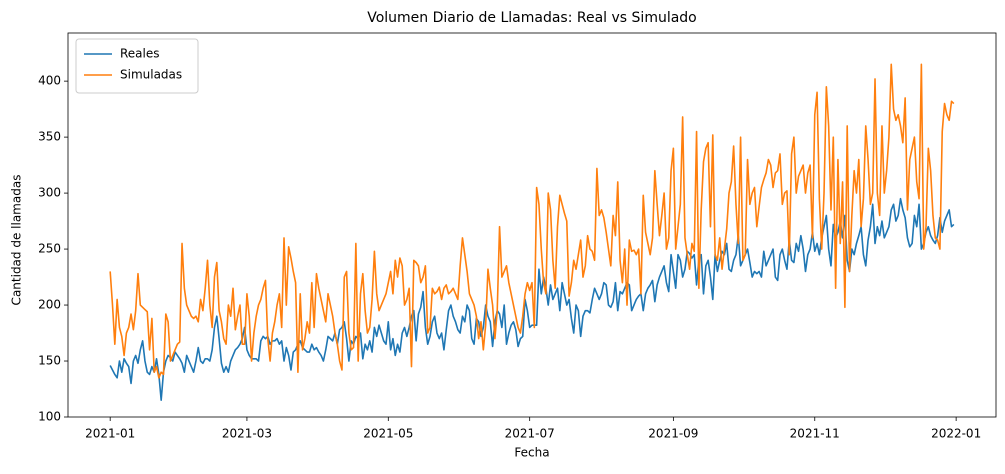 This screenshot has height=474, width=1005. Describe the element at coordinates (110, 434) in the screenshot. I see `x-tick-label: 2021-01` at that location.